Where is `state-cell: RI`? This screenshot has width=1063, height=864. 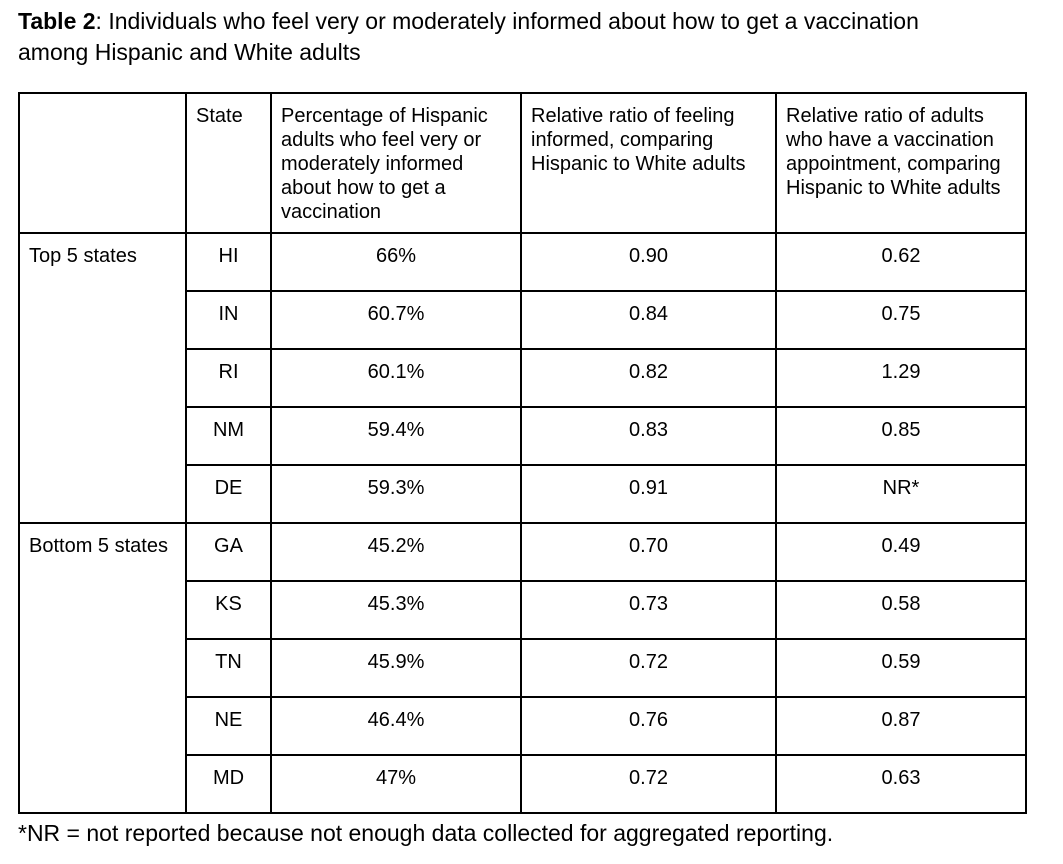
state-cell: RI is located at coordinates (228, 378).